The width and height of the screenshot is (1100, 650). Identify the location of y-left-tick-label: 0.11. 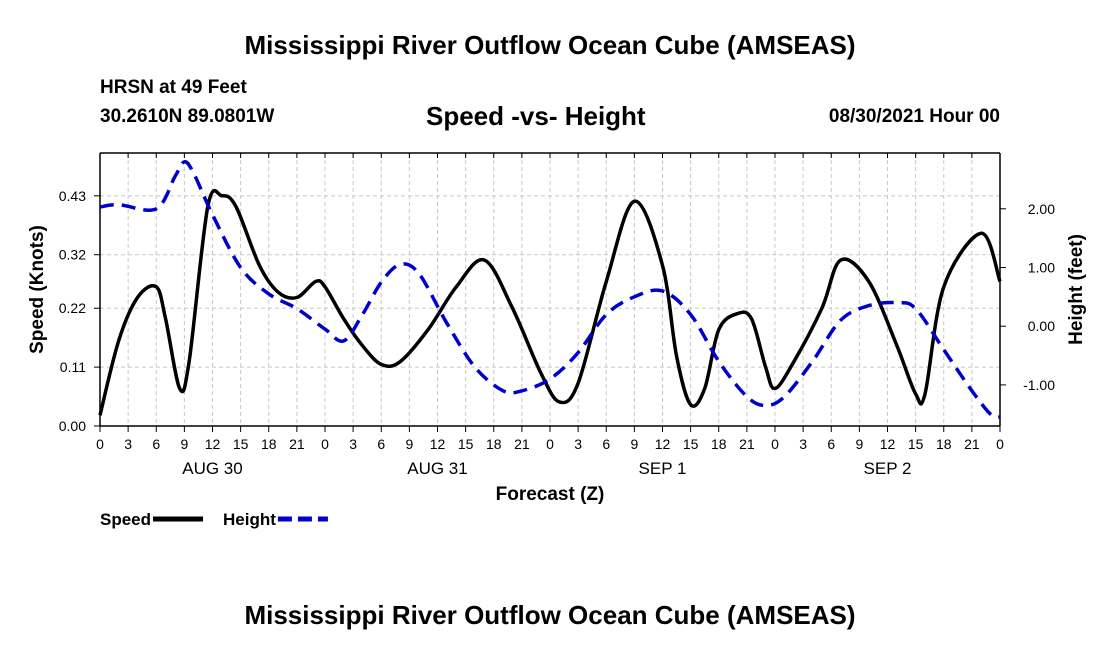
(73, 367).